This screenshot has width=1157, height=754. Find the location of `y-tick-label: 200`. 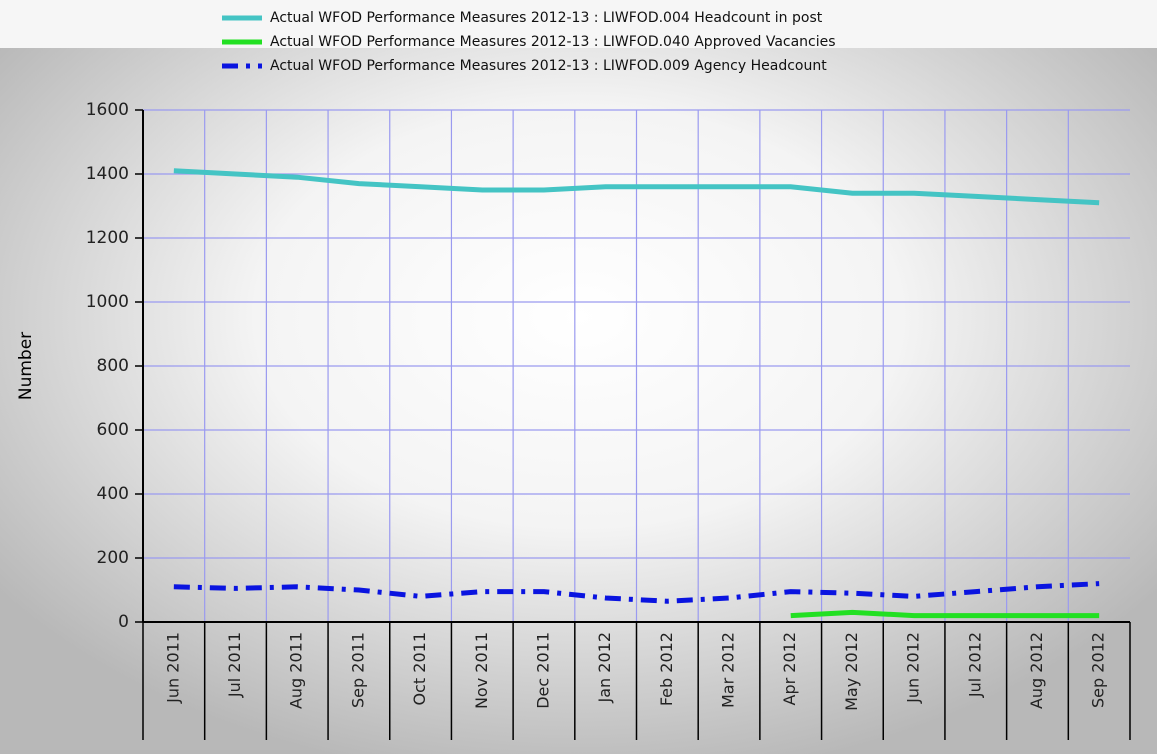

y-tick-label: 200 is located at coordinates (113, 558).